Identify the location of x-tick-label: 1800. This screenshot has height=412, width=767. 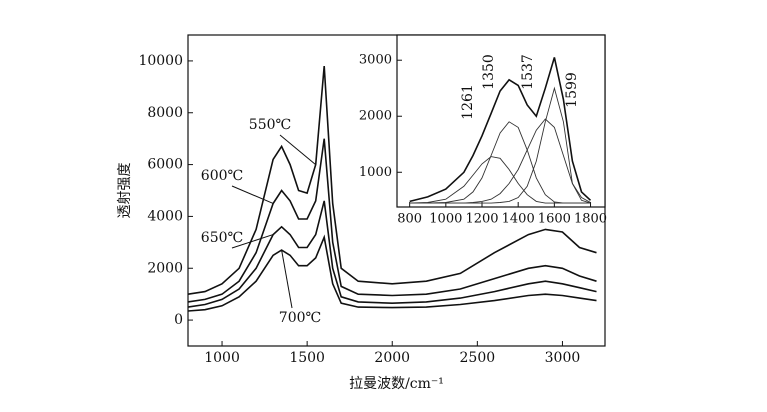
(590, 219).